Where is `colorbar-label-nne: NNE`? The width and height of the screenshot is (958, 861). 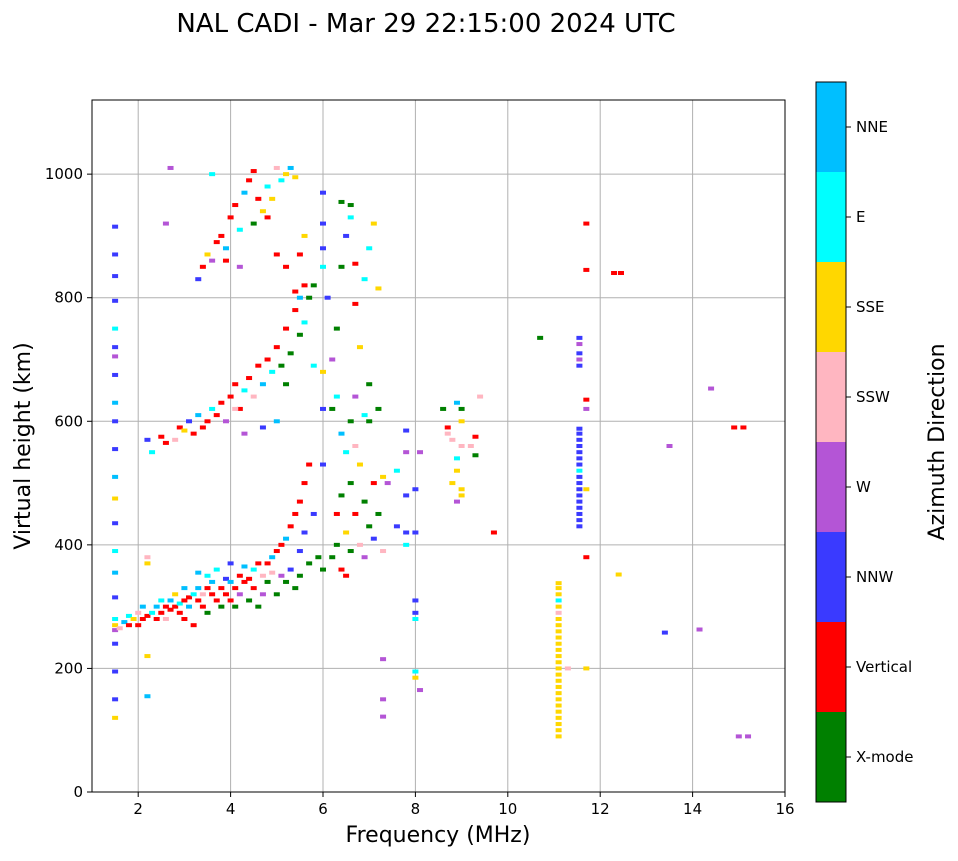 colorbar-label-nne: NNE is located at coordinates (872, 127).